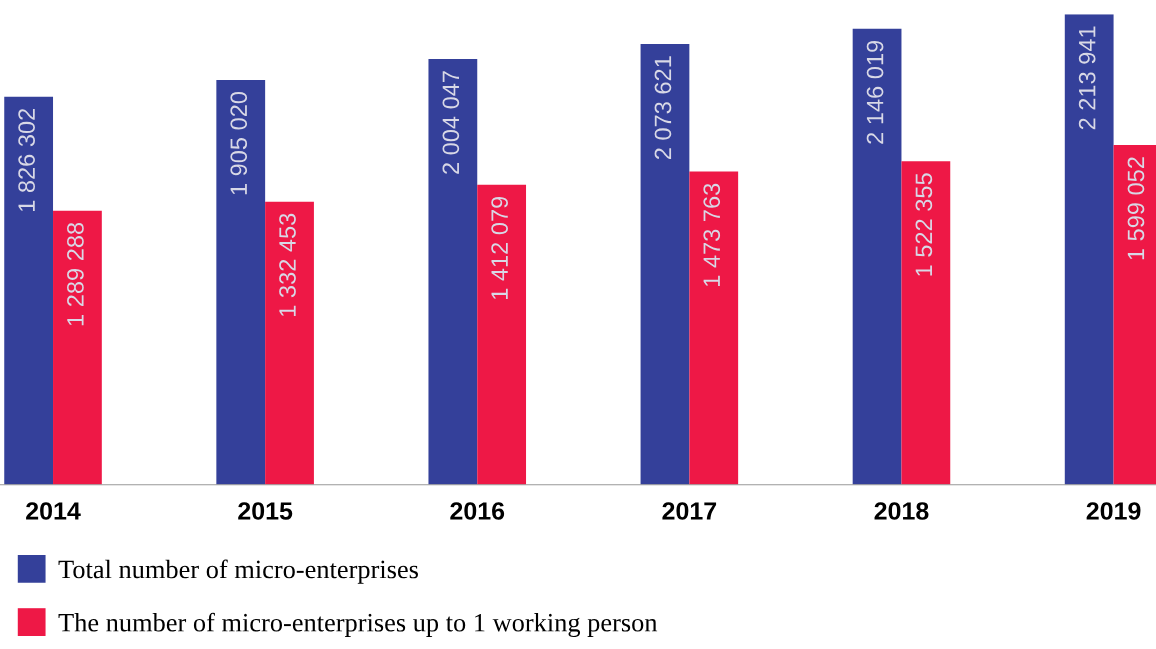 This screenshot has height=649, width=1156. Describe the element at coordinates (26, 160) in the screenshot. I see `data-label: 1 826 302` at that location.